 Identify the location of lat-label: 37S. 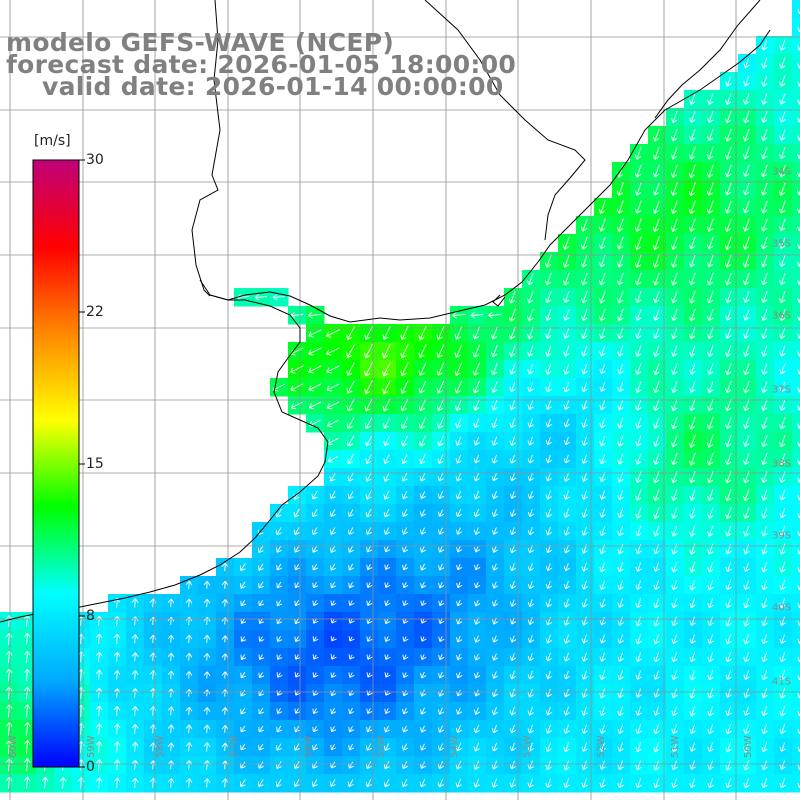
(782, 390).